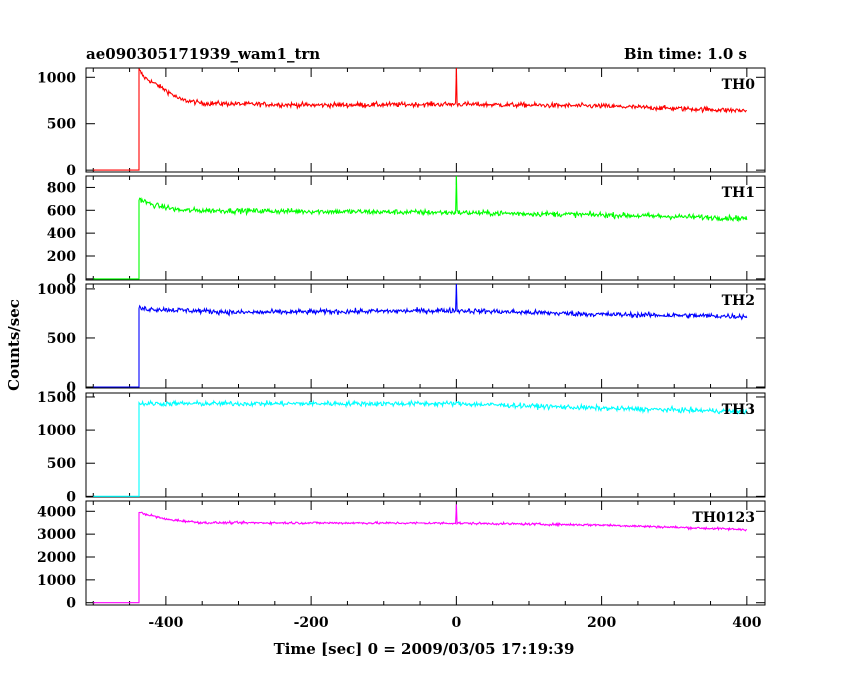 This screenshot has height=680, width=850. What do you see at coordinates (61, 188) in the screenshot?
I see `y-tick-label: 800` at bounding box center [61, 188].